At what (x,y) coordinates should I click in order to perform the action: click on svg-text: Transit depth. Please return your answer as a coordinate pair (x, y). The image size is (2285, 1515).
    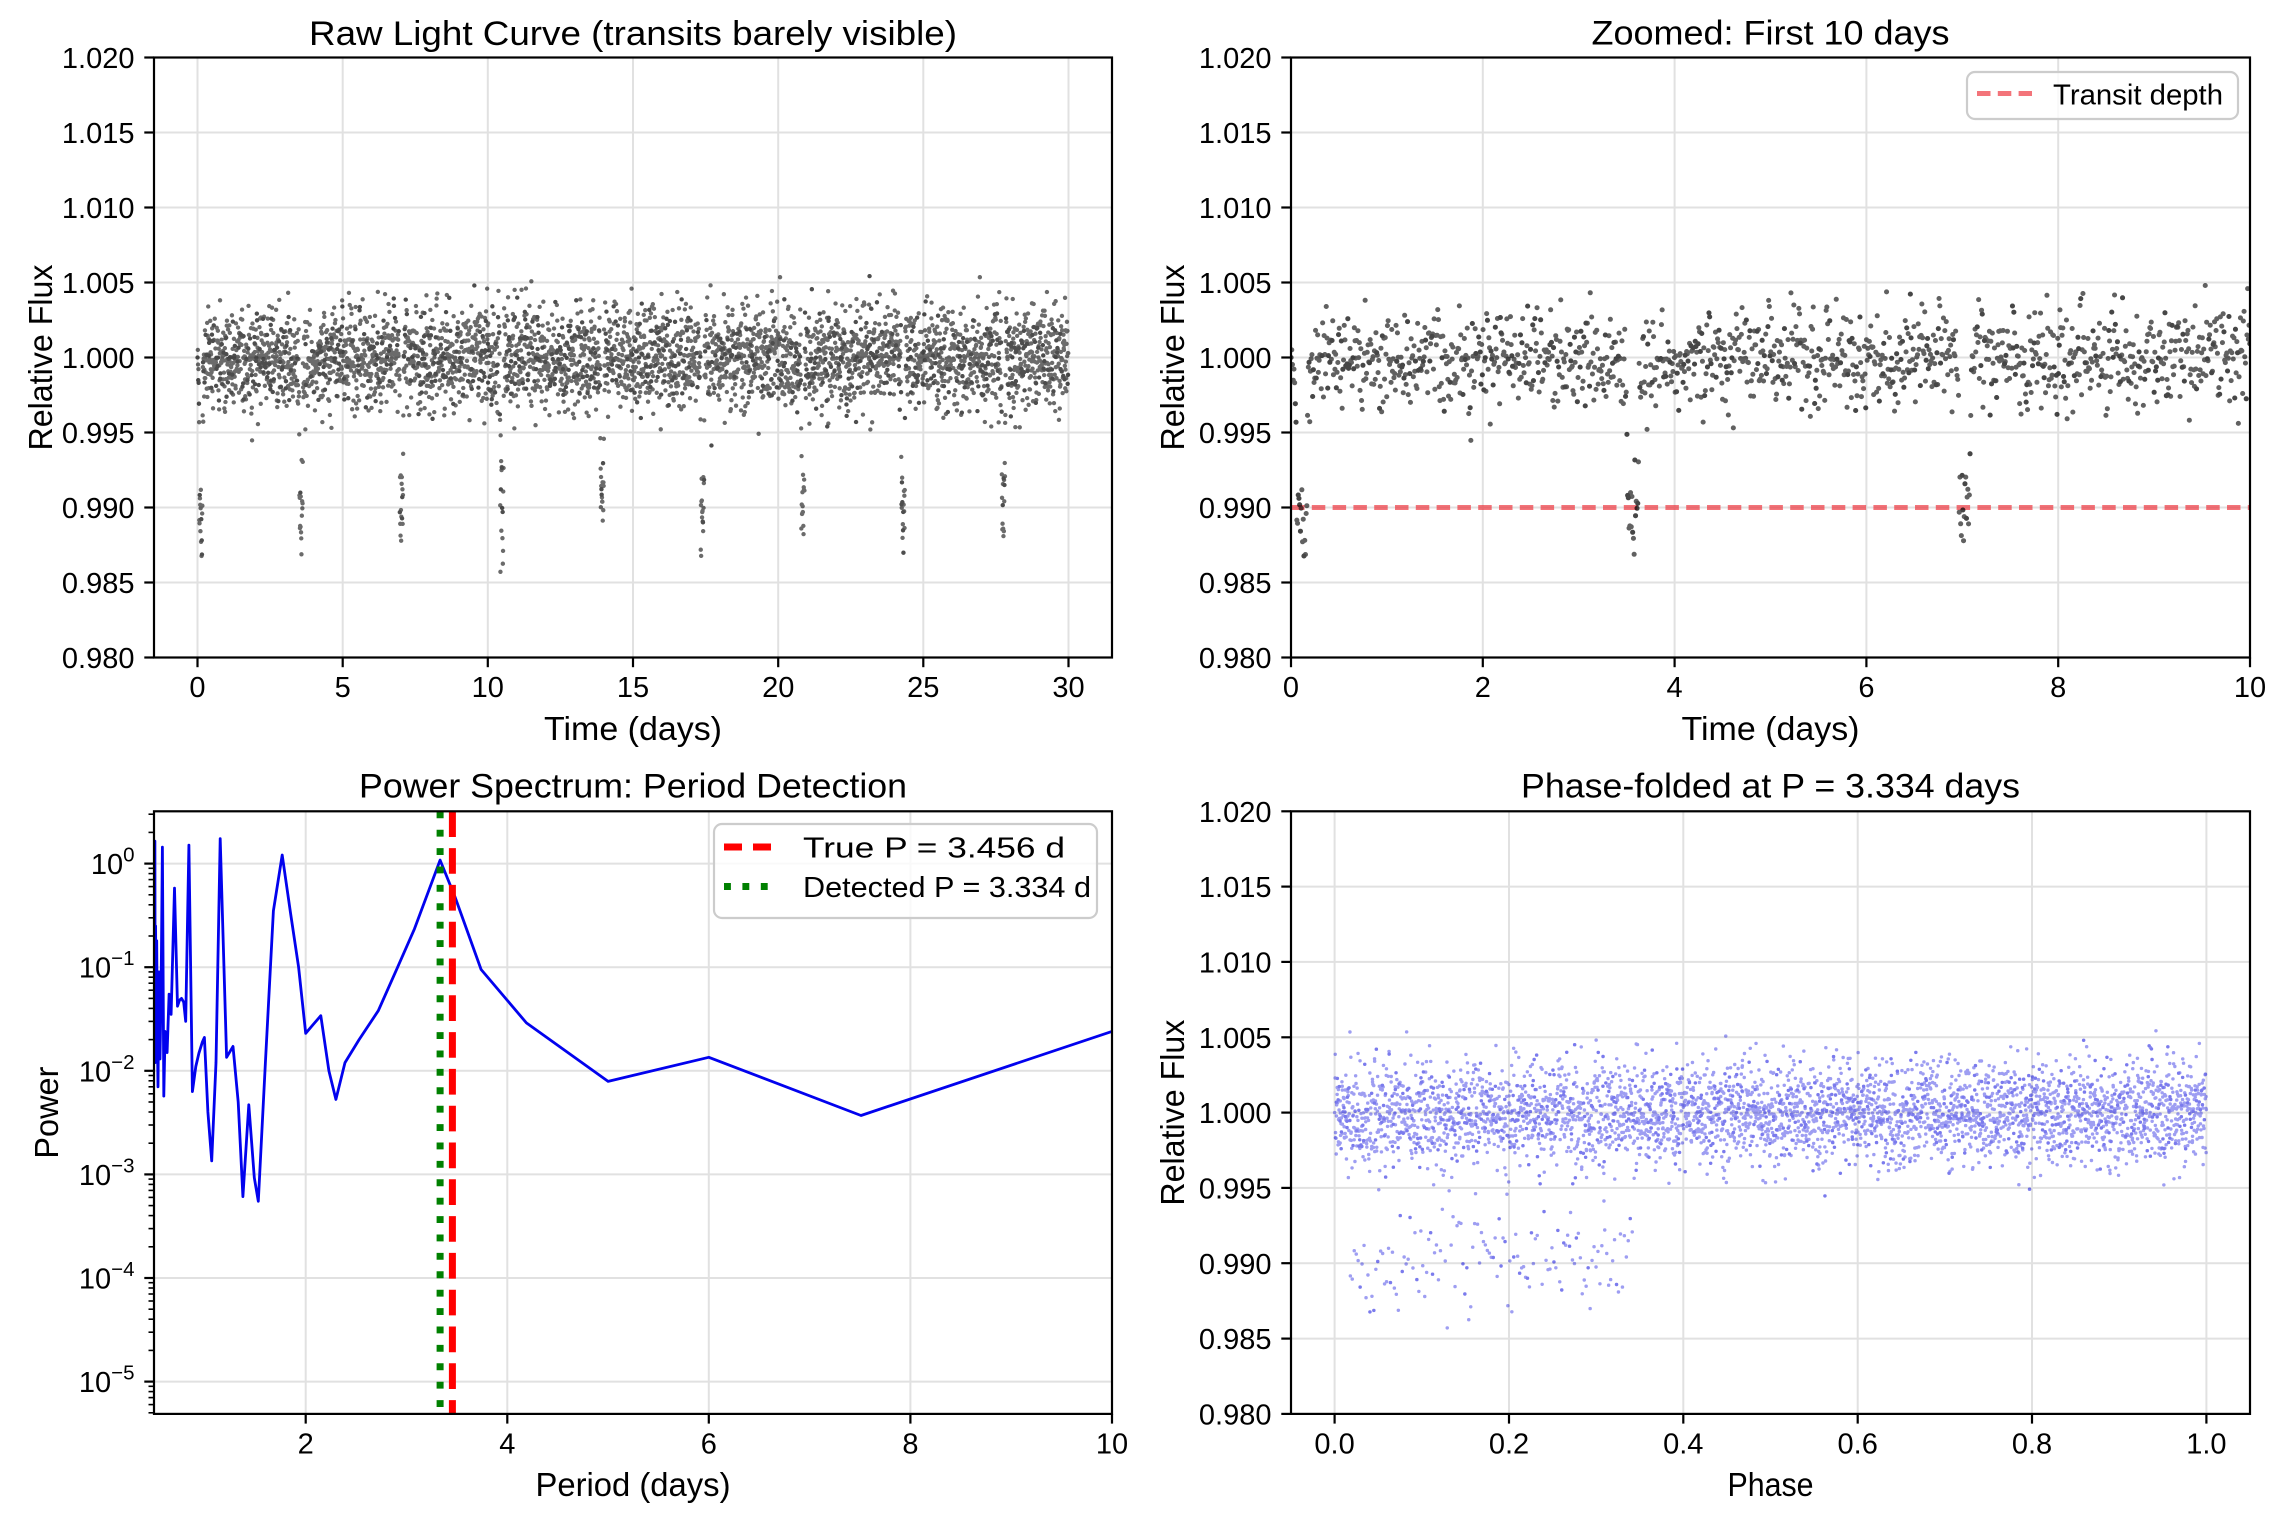
    Looking at the image, I should click on (2138, 96).